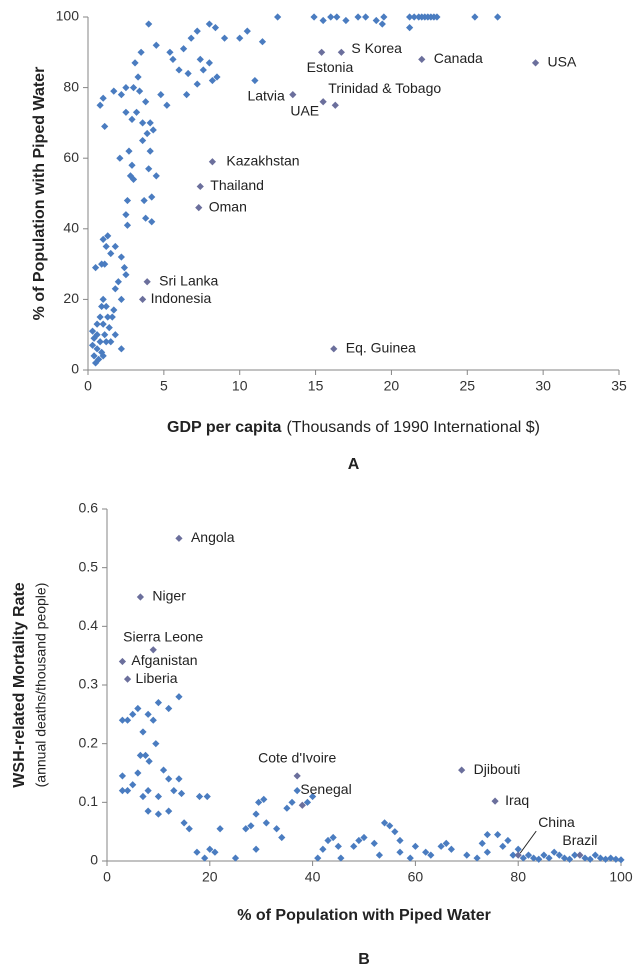  I want to click on point-label: Estonia, so click(330, 67).